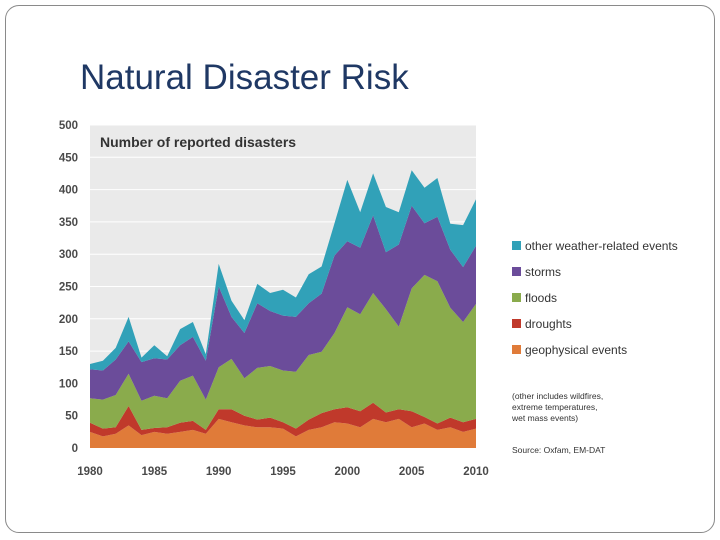  I want to click on legend-label: droughts, so click(548, 324).